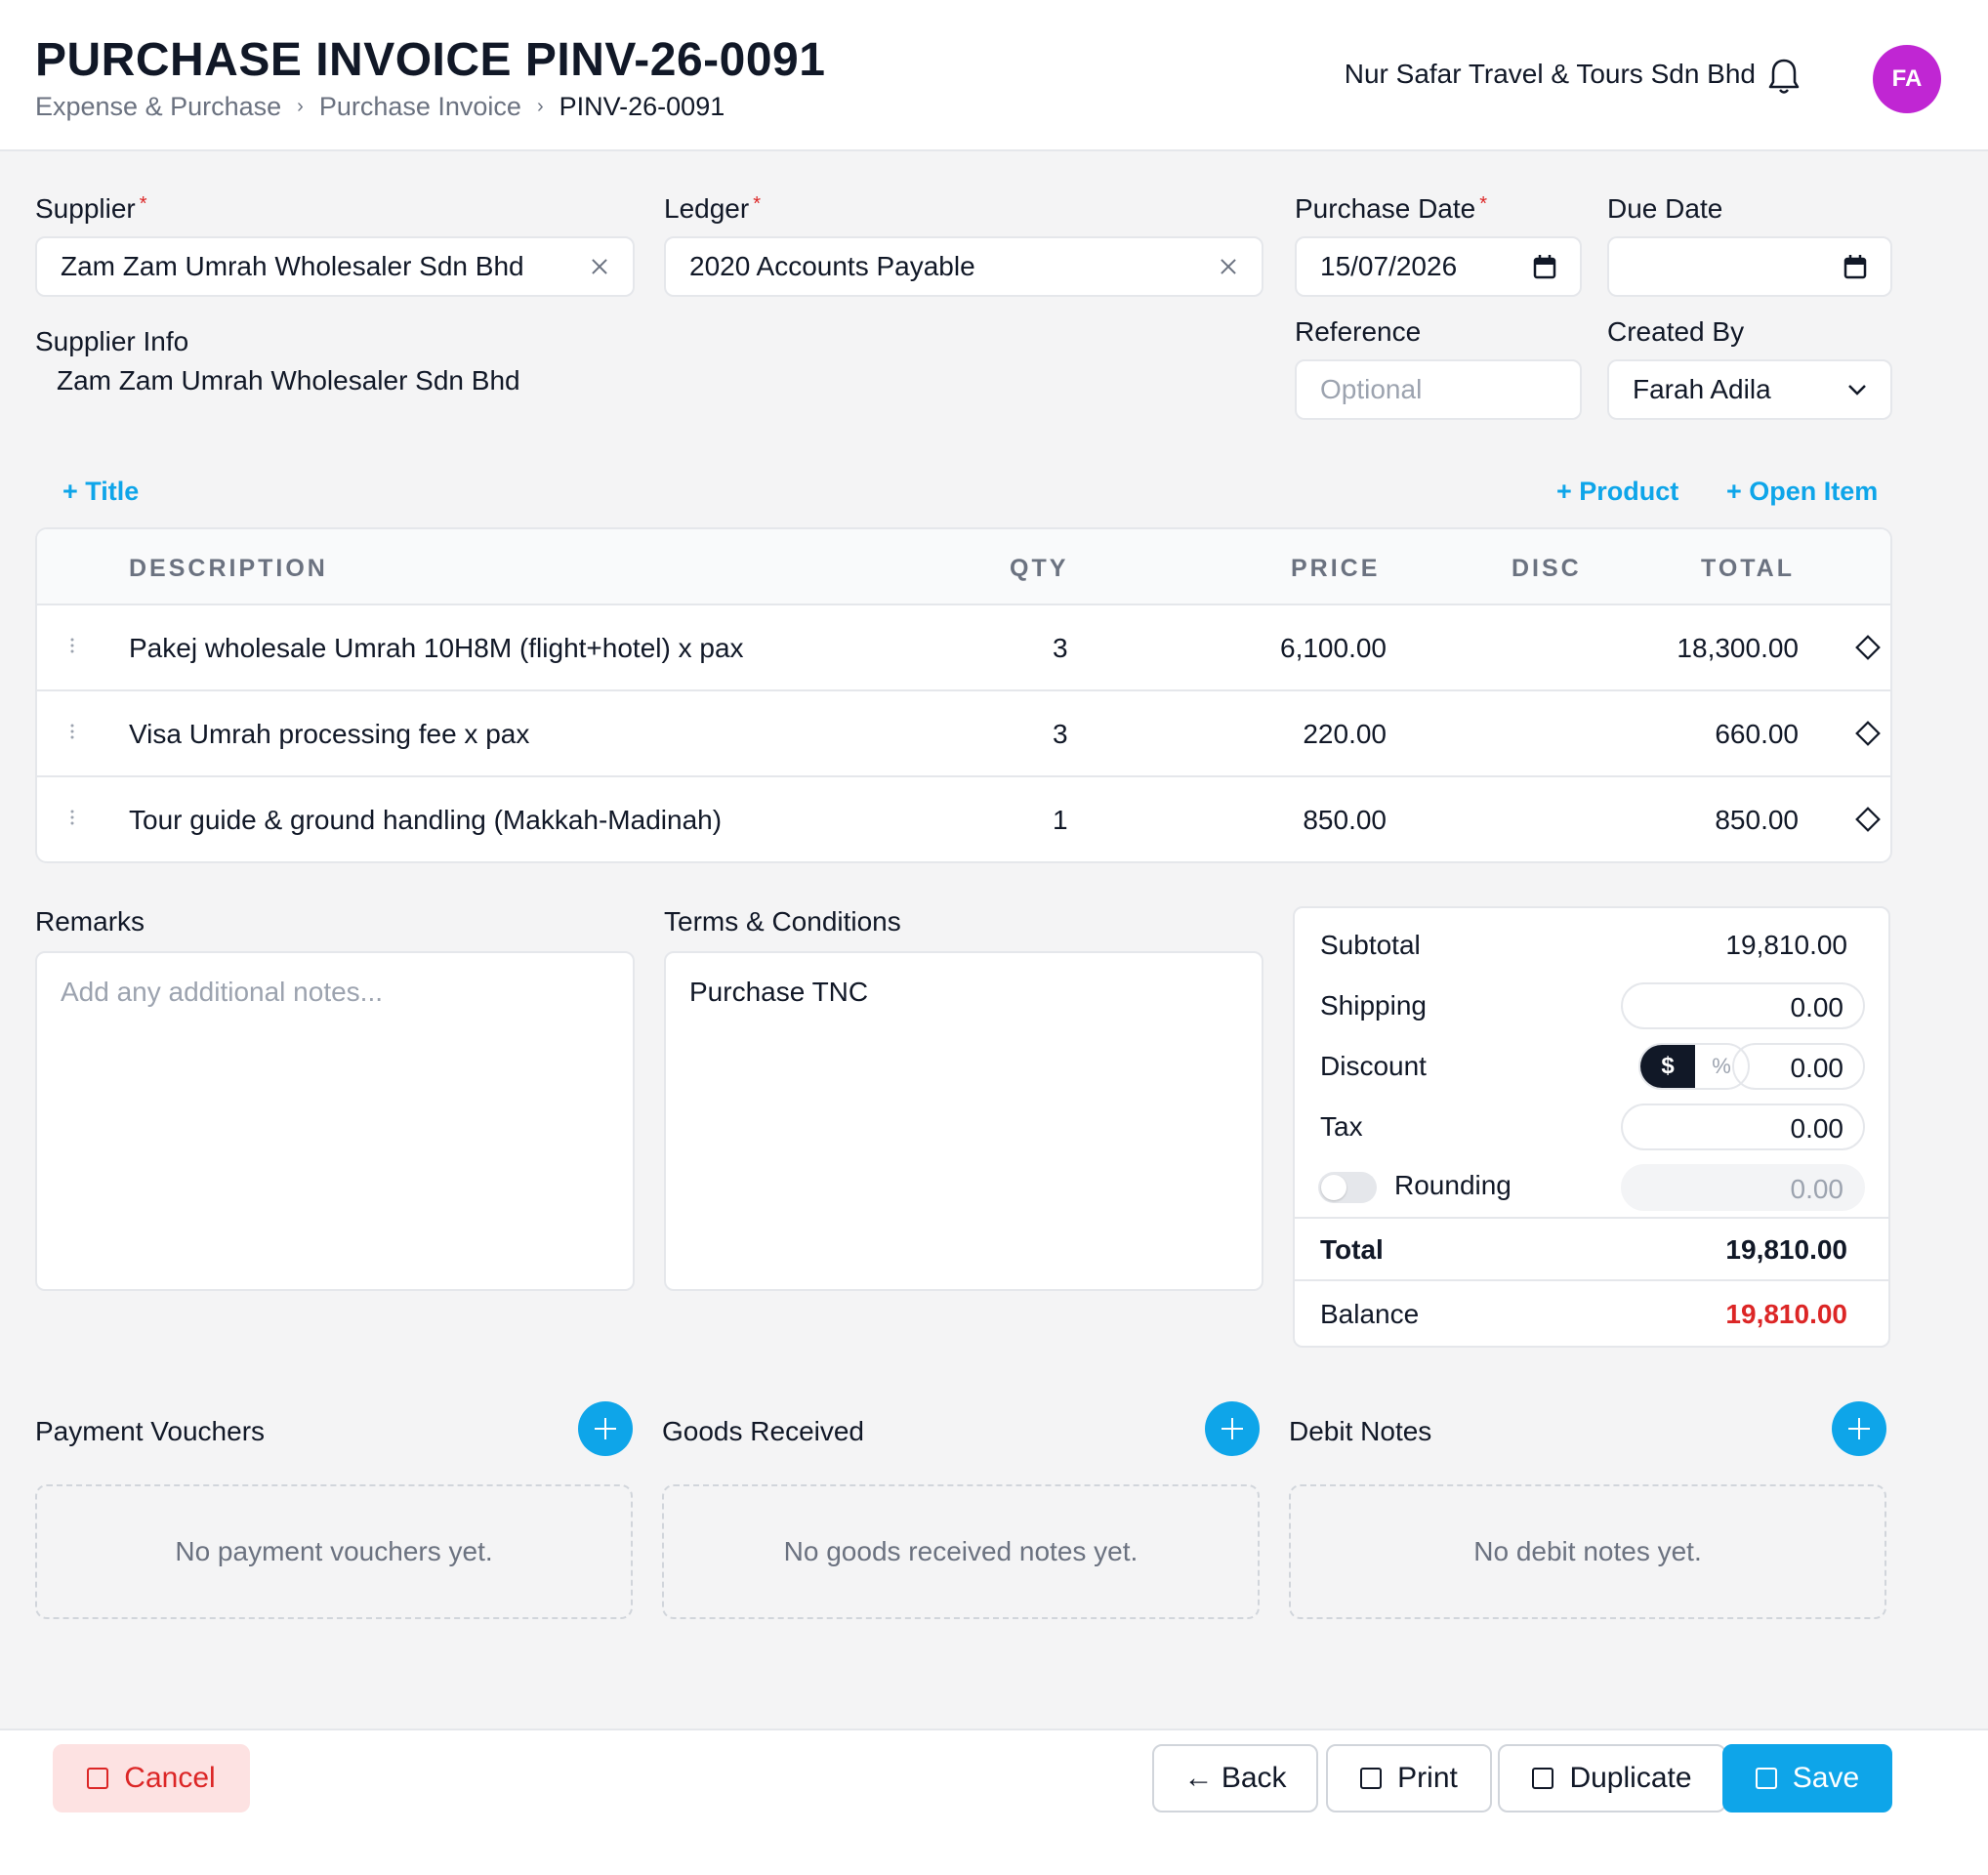  I want to click on purchase-date-value: 15/07/2026, so click(1389, 266).